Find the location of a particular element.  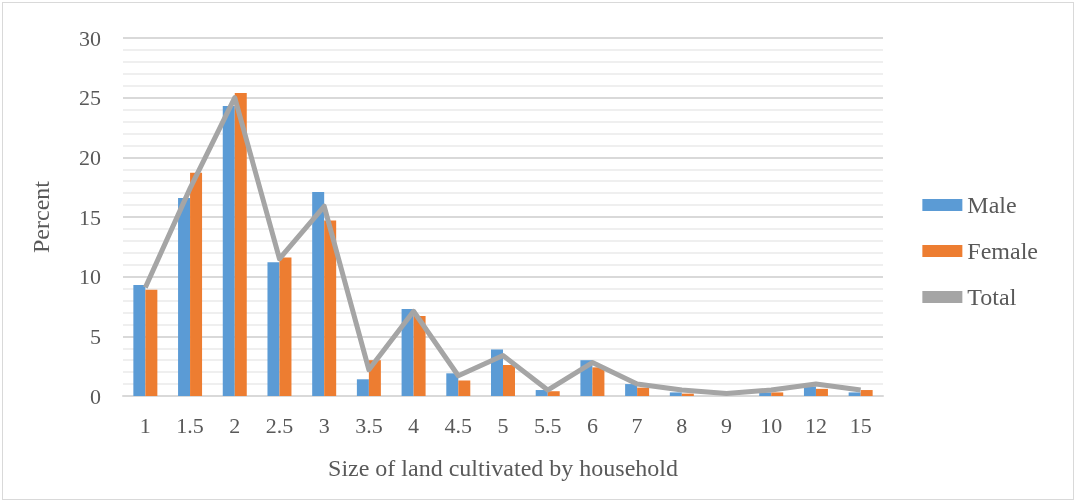

y-tick-label: 5 is located at coordinates (95, 336).